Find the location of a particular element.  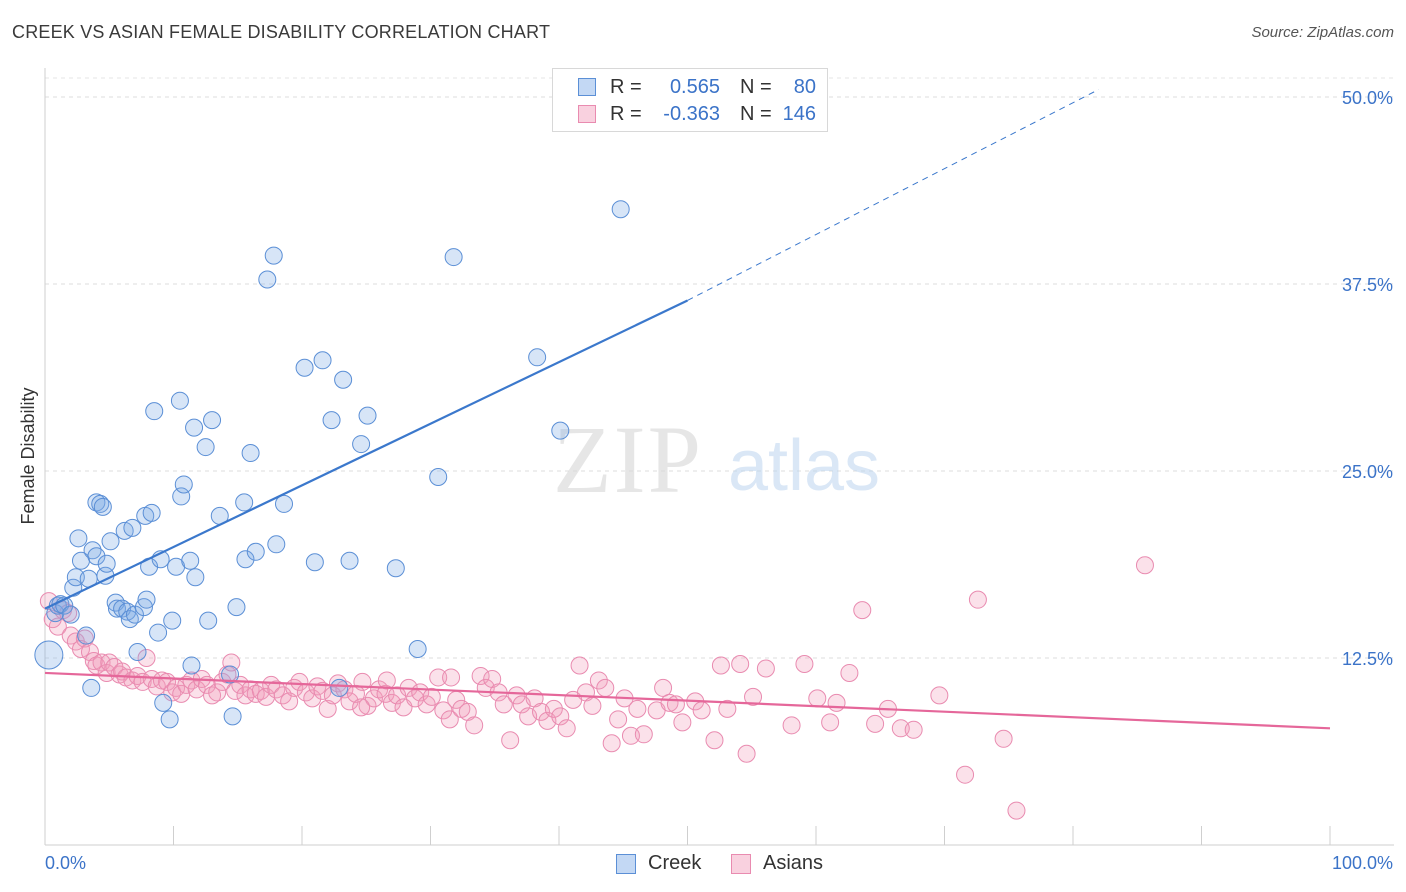

legend-r-value: 0.565 is located at coordinates (694, 86).